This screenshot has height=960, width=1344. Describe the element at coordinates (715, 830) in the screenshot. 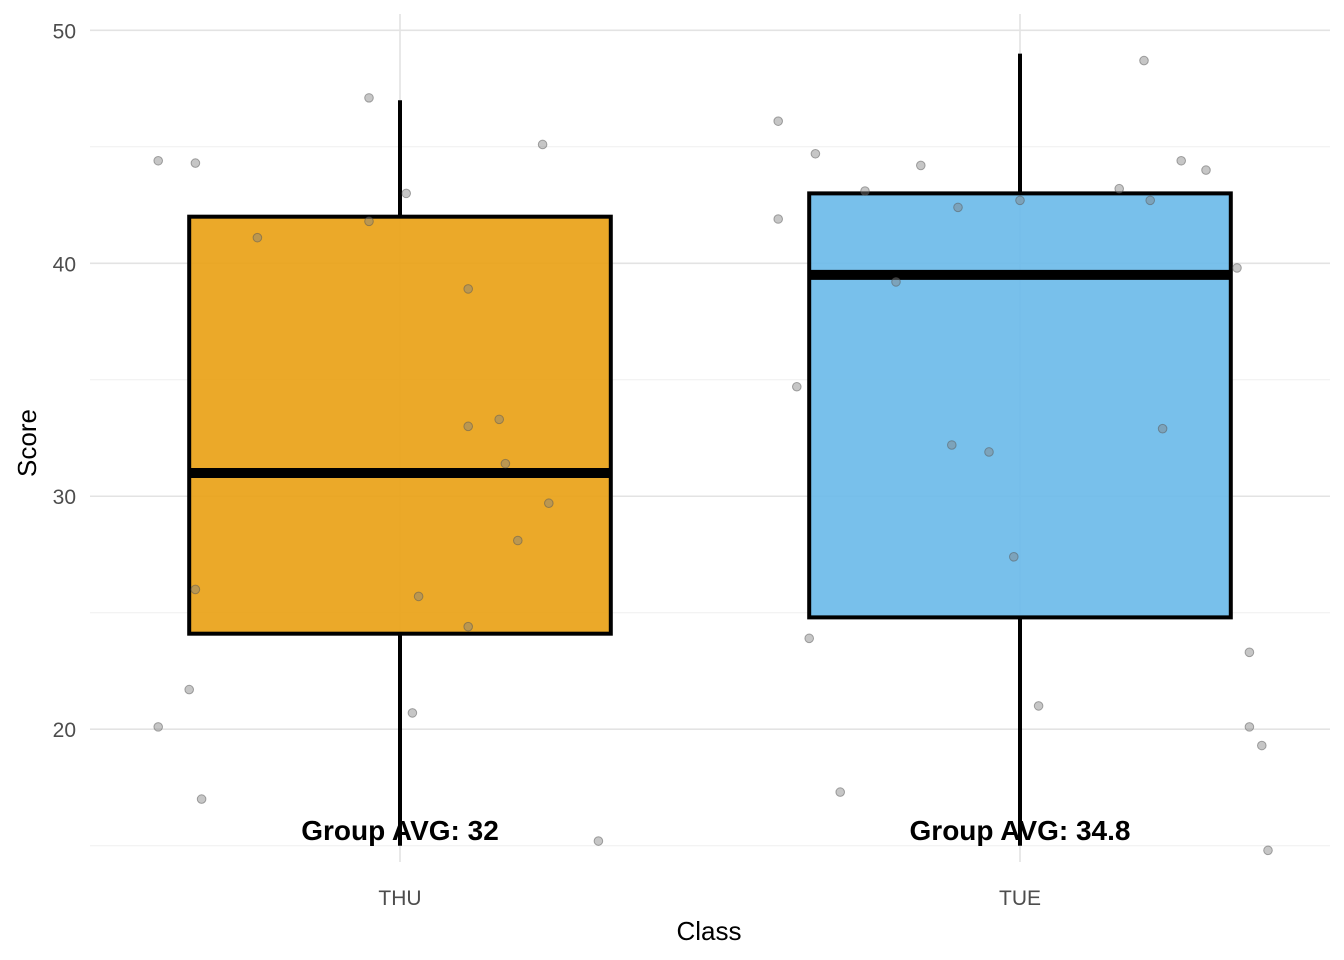

I see `label-layer: Group AVG: 32 Group AVG: 34.8` at that location.